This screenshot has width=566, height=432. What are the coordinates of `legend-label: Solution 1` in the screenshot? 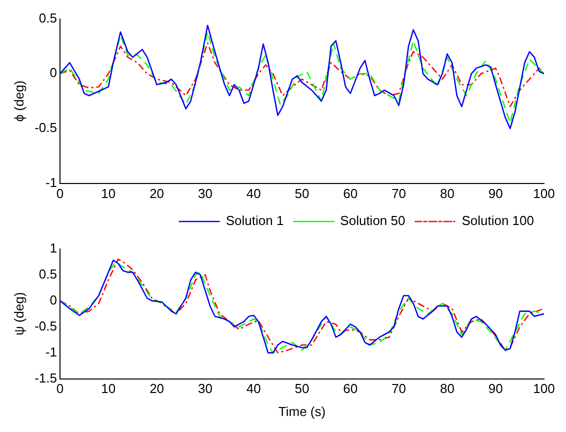 It's located at (255, 220).